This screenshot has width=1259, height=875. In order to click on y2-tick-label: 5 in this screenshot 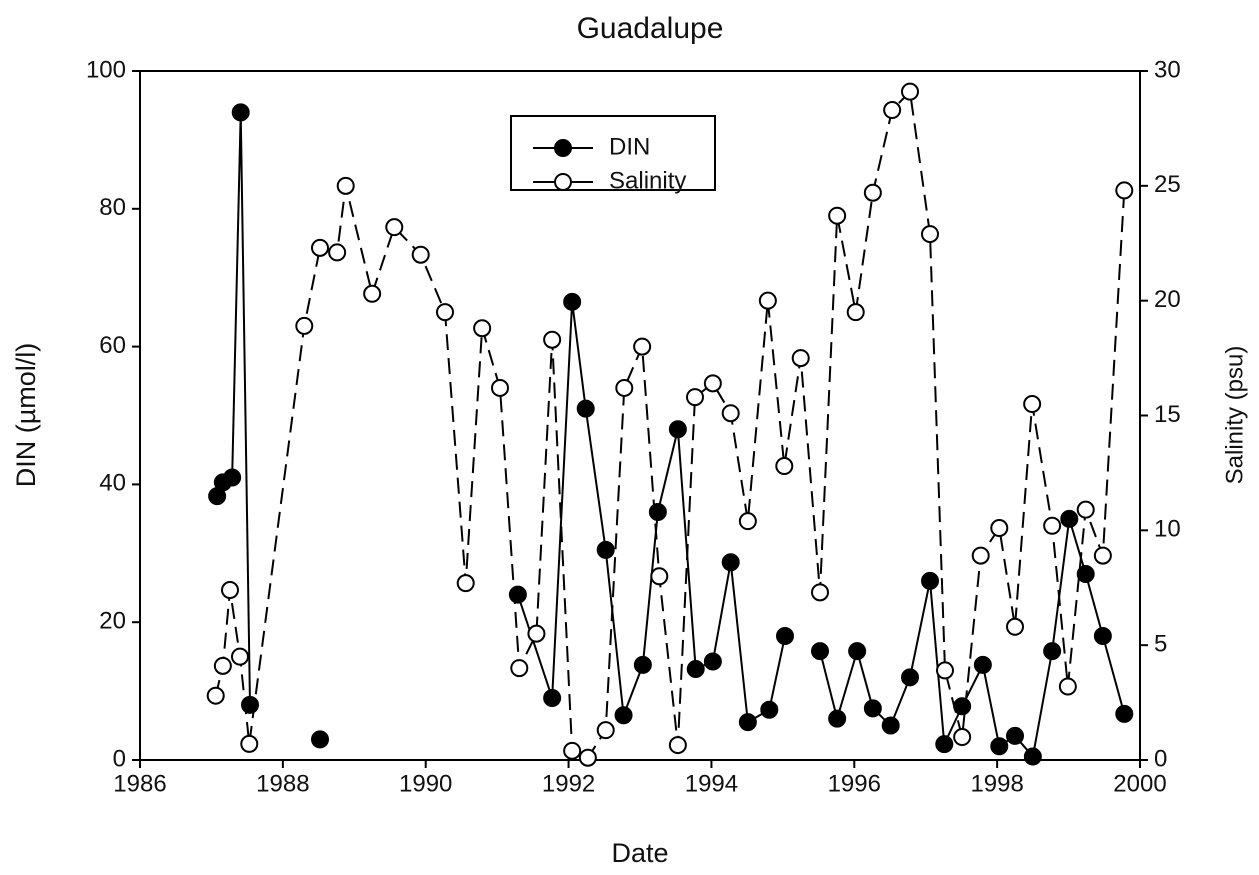, I will do `click(1160, 644)`.